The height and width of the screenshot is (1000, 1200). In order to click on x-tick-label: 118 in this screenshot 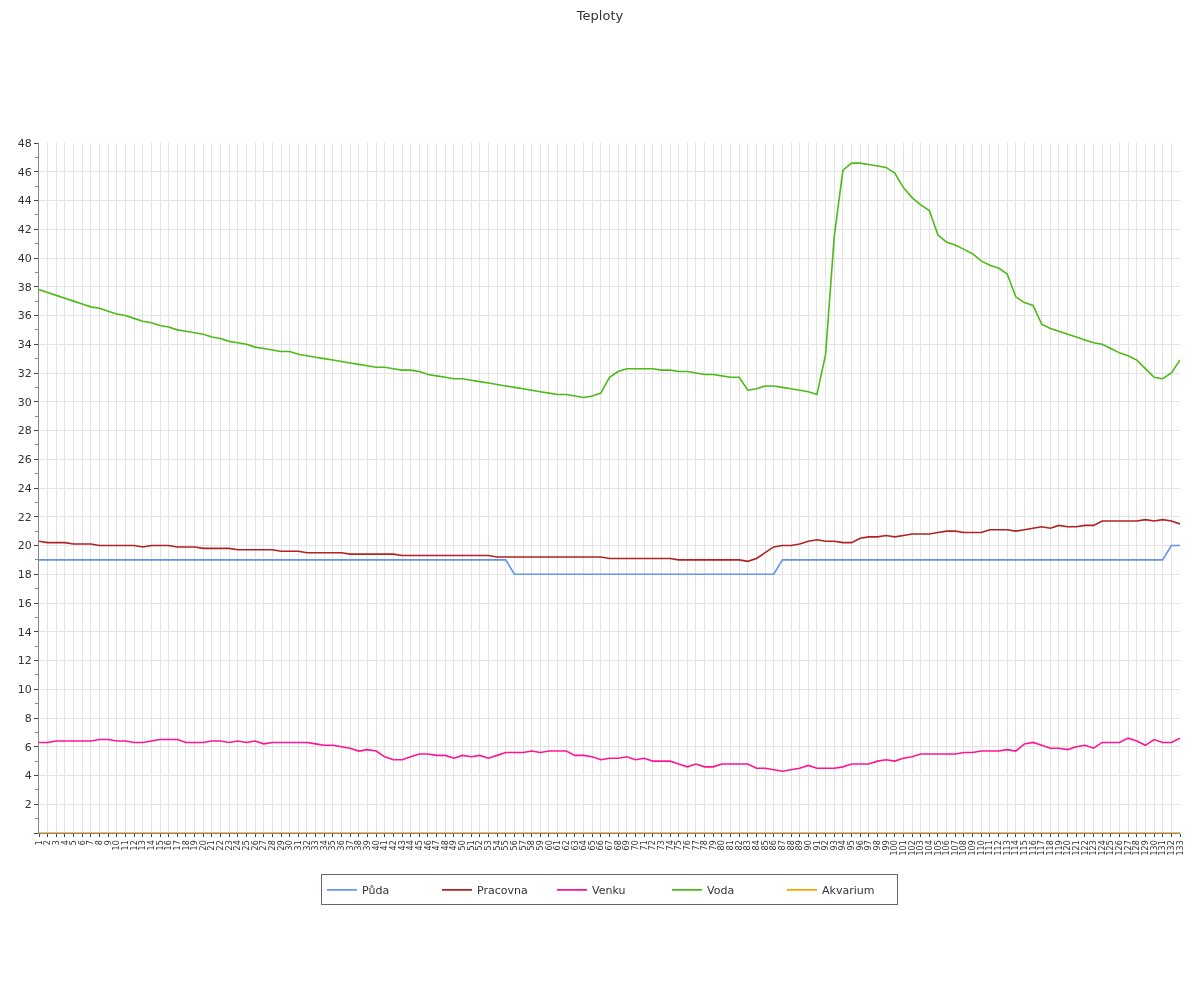, I will do `click(1050, 848)`.